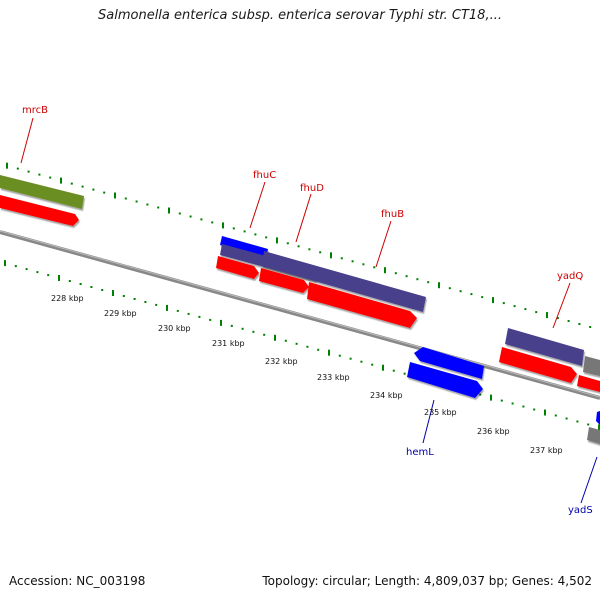 This screenshot has width=600, height=600. I want to click on cds-feature-fhuD, so click(284, 280).